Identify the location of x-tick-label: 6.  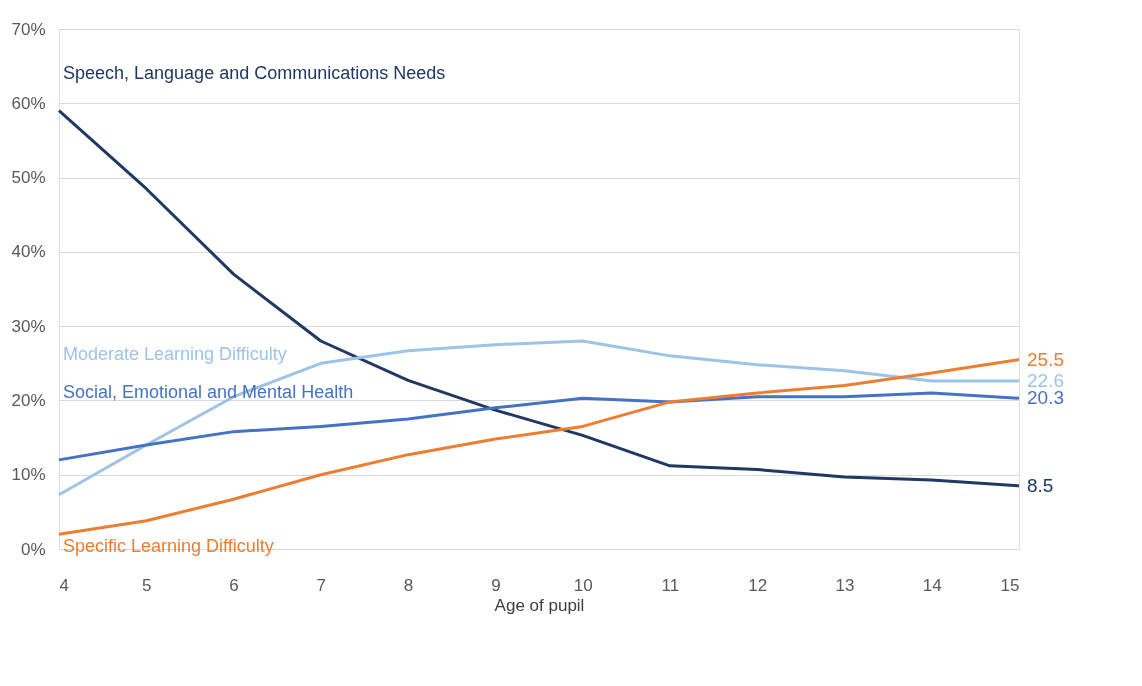
(234, 585).